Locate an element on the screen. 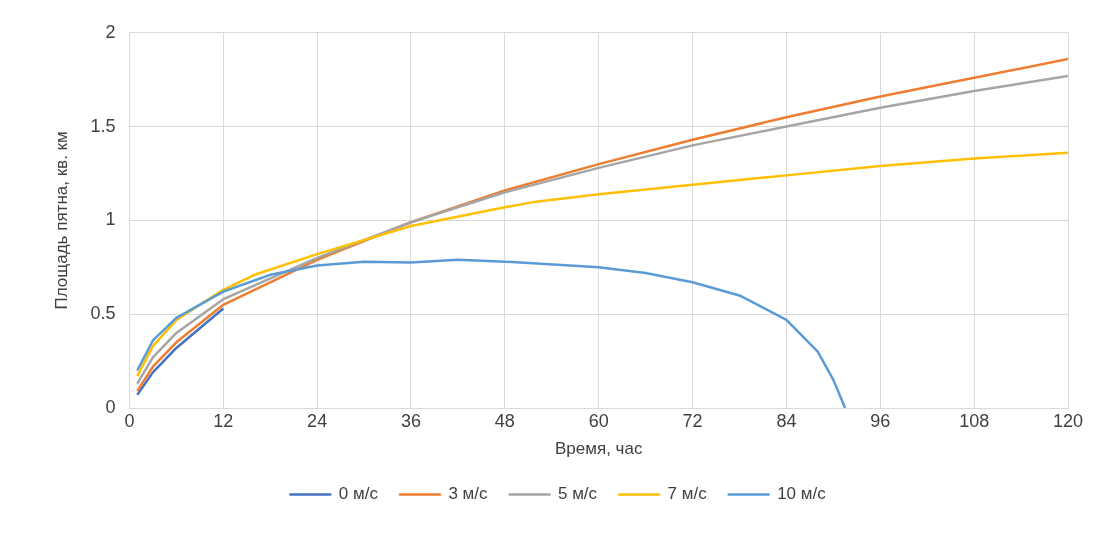 The image size is (1110, 536). legend-label: 5 м/с is located at coordinates (577, 494).